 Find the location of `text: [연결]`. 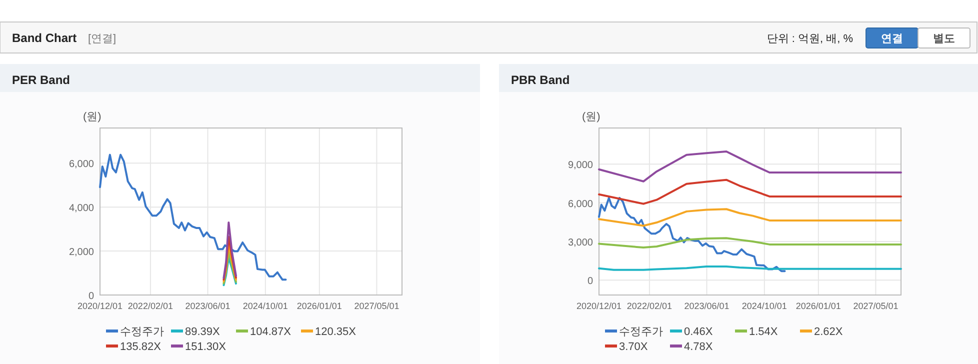

text: [연결] is located at coordinates (102, 39).